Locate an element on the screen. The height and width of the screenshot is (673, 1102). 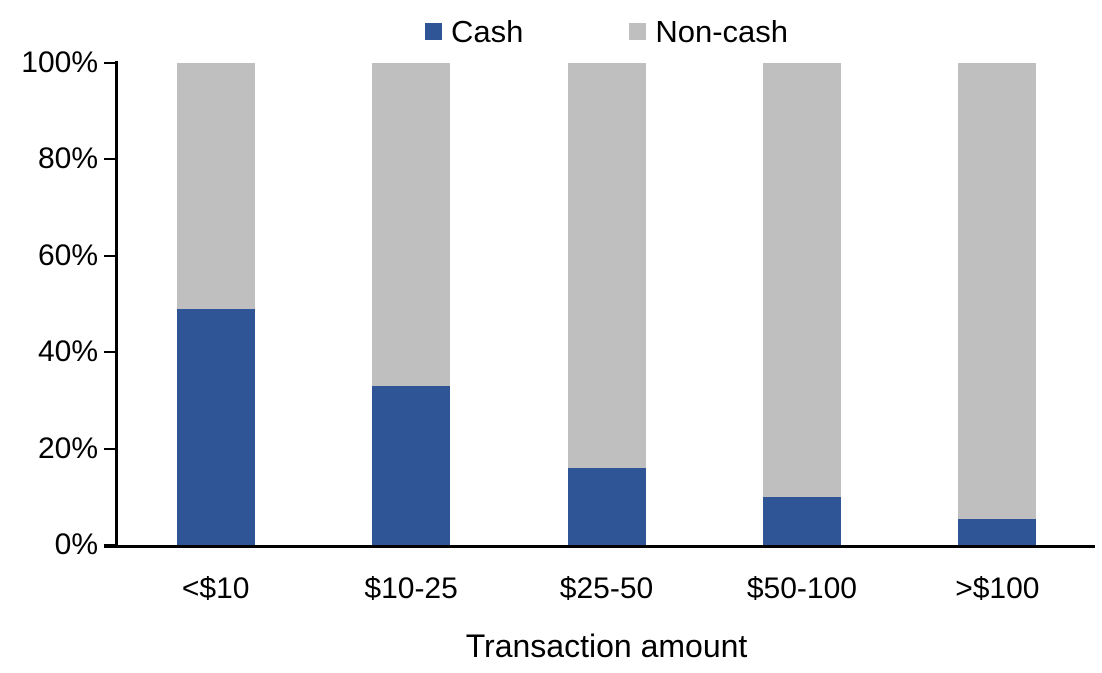
non-cash-legend-swatch-icon is located at coordinates (638, 31).